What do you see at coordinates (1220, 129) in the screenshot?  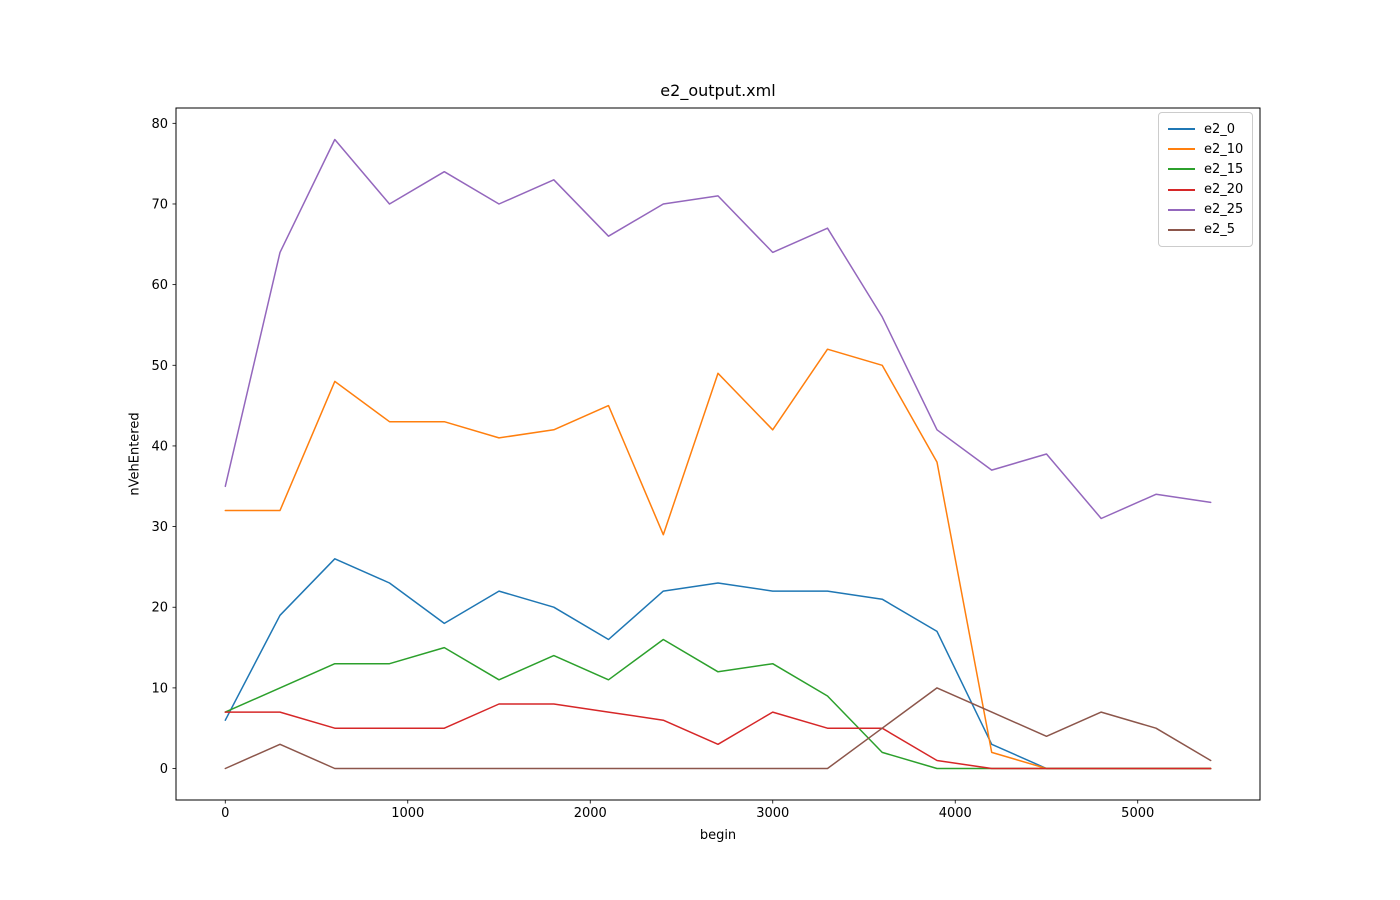 I see `legend-label: e2_0` at bounding box center [1220, 129].